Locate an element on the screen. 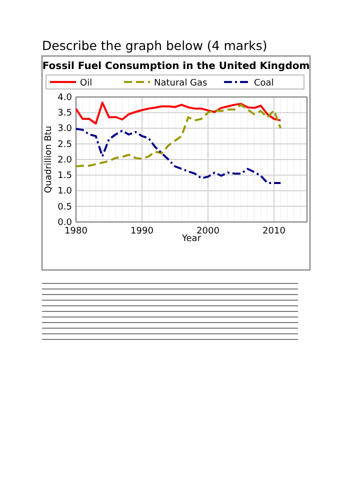 The width and height of the screenshot is (353, 500). x-tick-label: 1990 is located at coordinates (142, 231).